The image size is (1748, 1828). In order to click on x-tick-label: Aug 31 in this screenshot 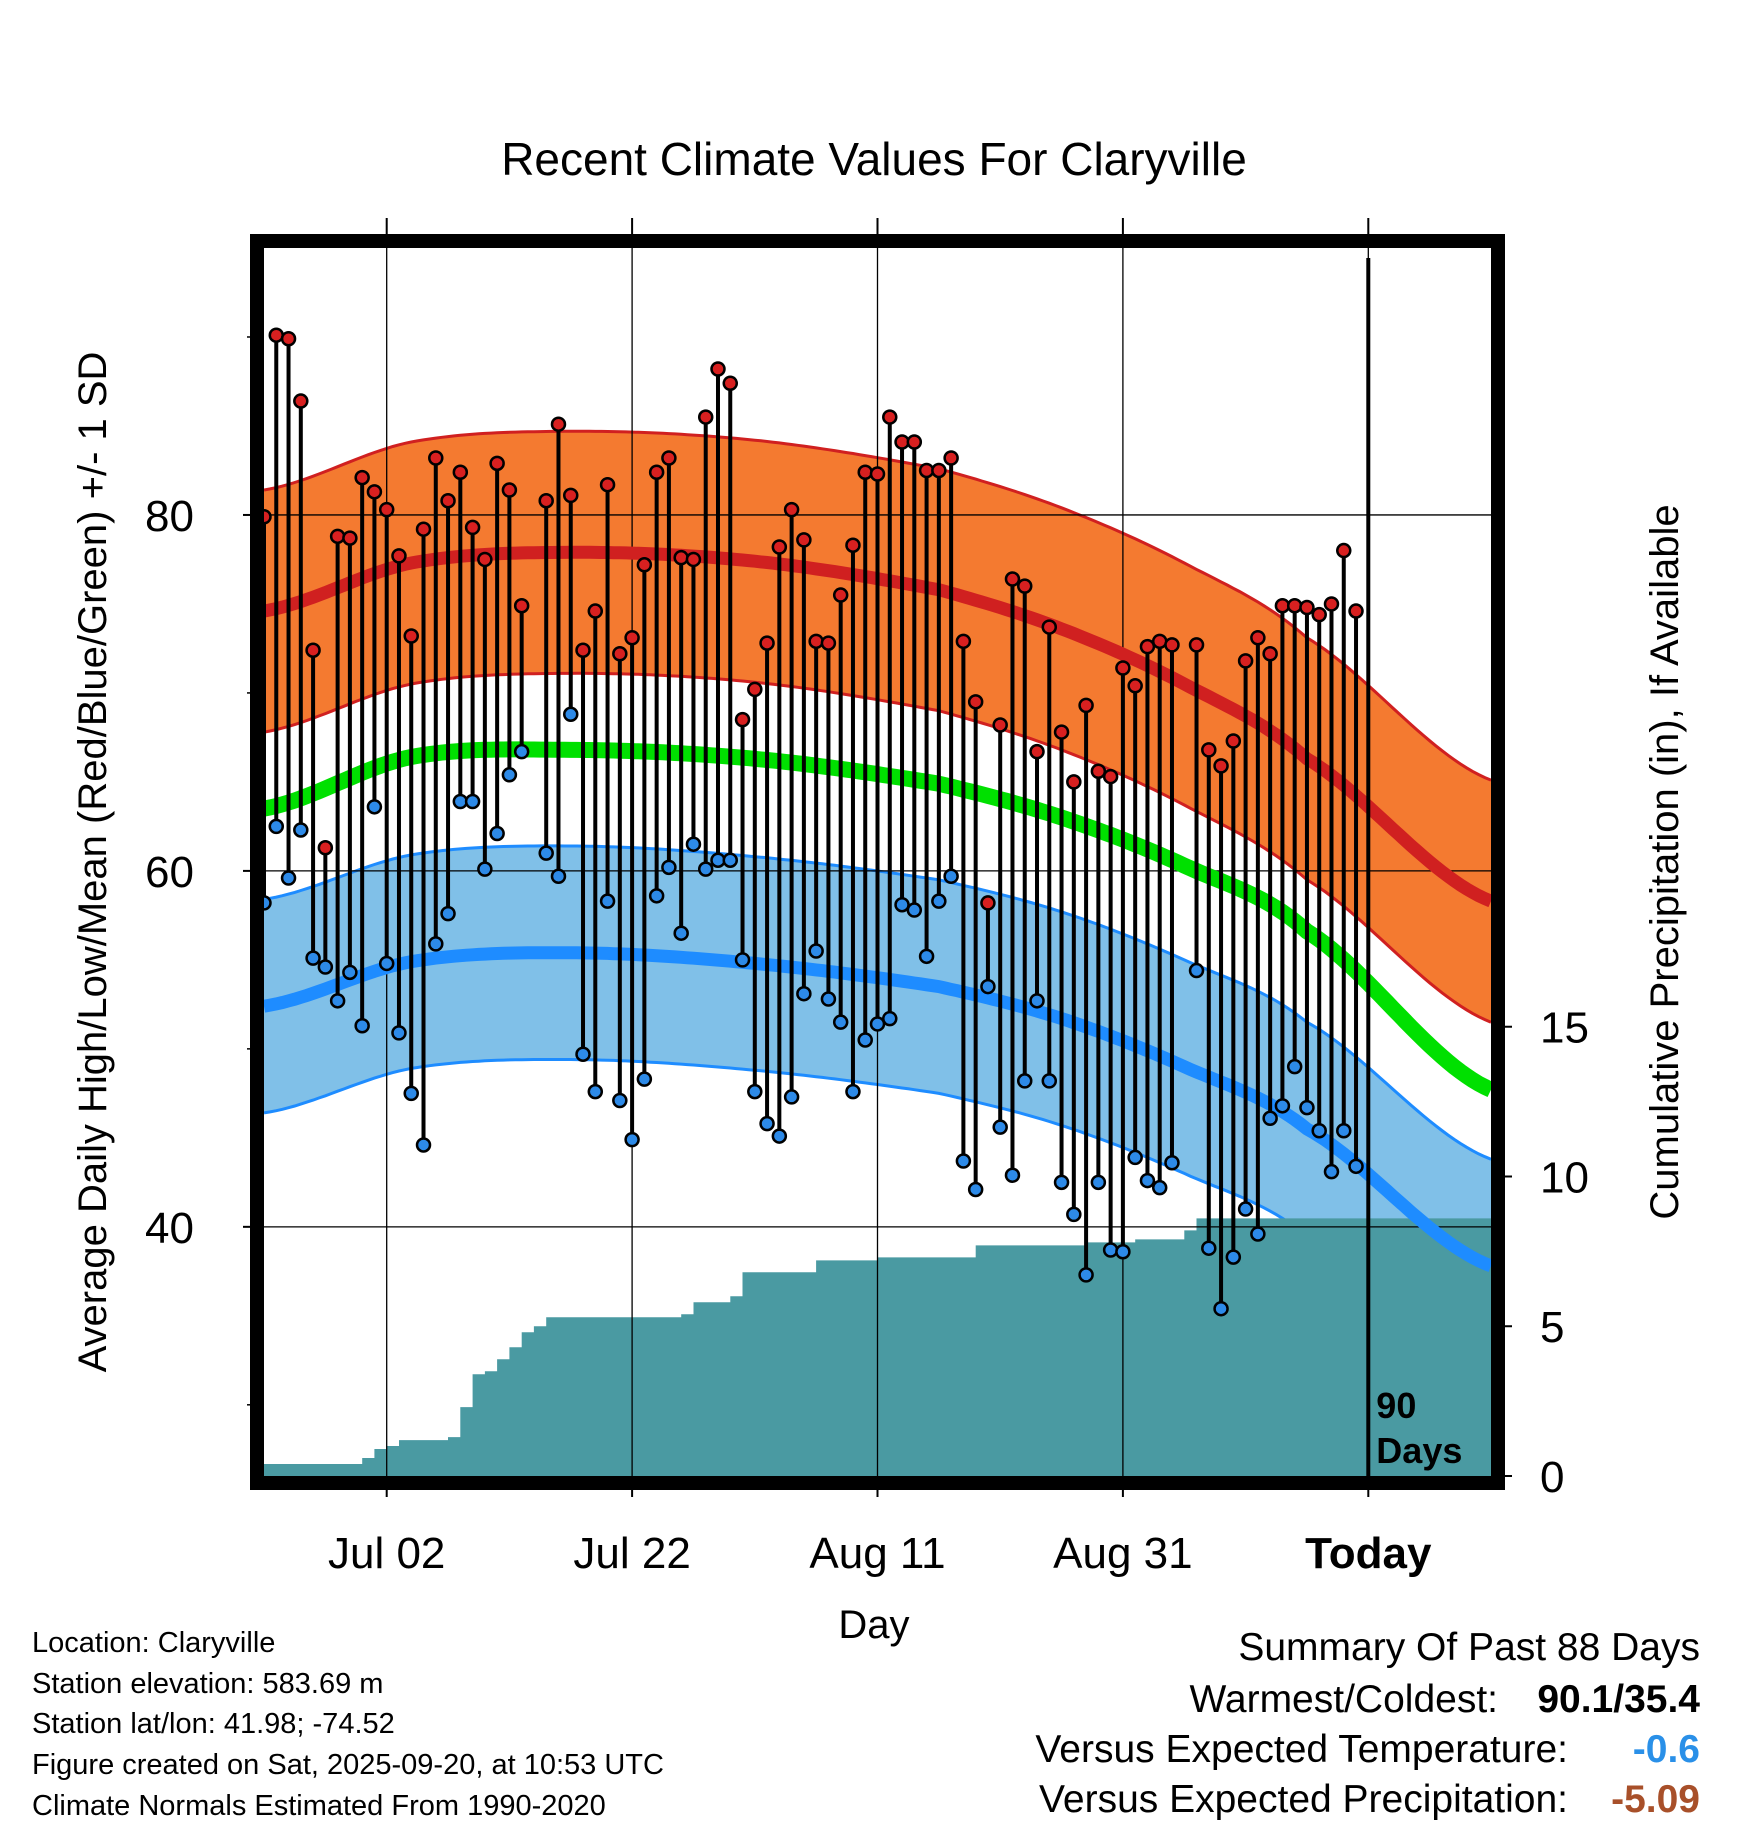, I will do `click(1122, 1553)`.